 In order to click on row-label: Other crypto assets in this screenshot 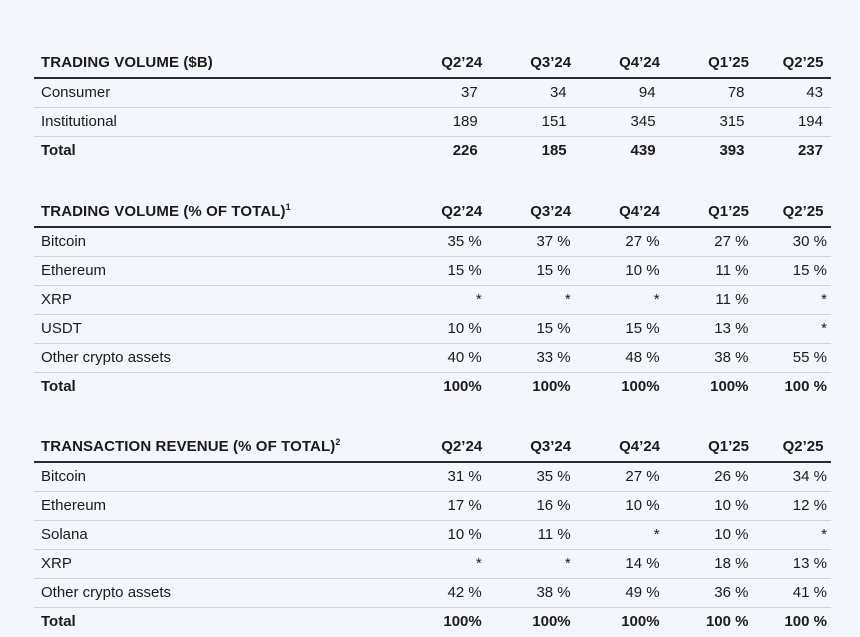, I will do `click(217, 593)`.